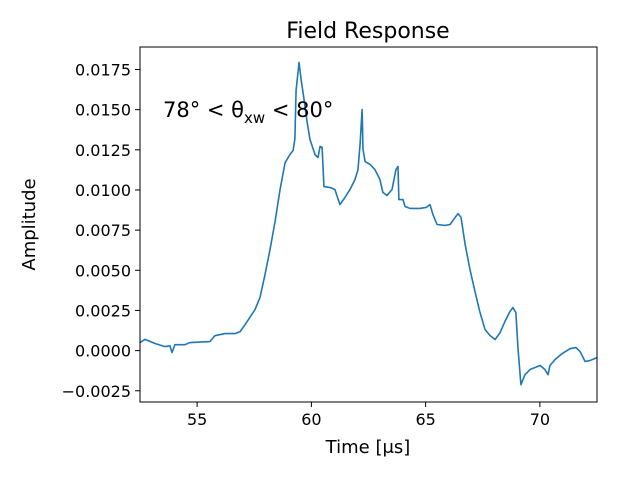 The width and height of the screenshot is (640, 480). I want to click on y-tick-label: 0.0025, so click(103, 310).